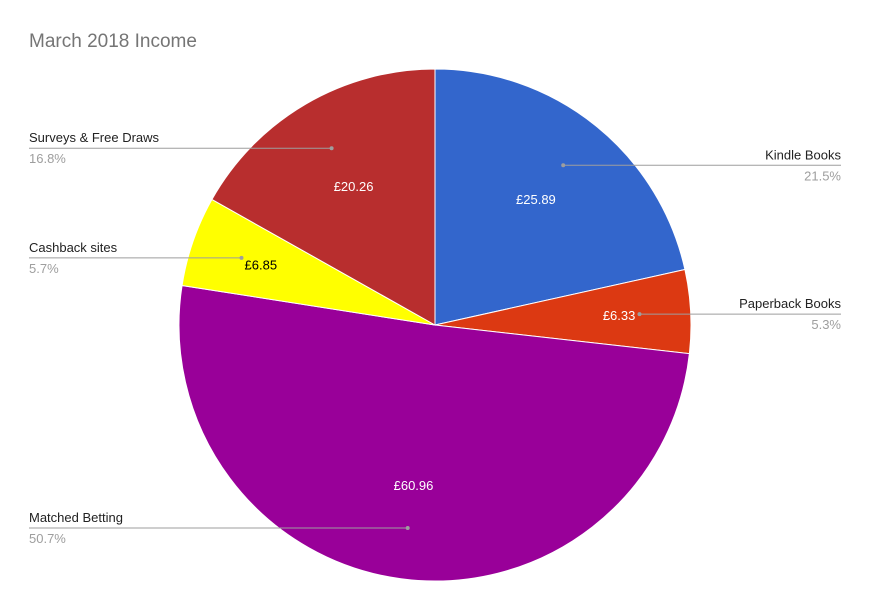  Describe the element at coordinates (94, 137) in the screenshot. I see `legend-label-surveys-and-free-draws: Surveys & Free Draws` at that location.